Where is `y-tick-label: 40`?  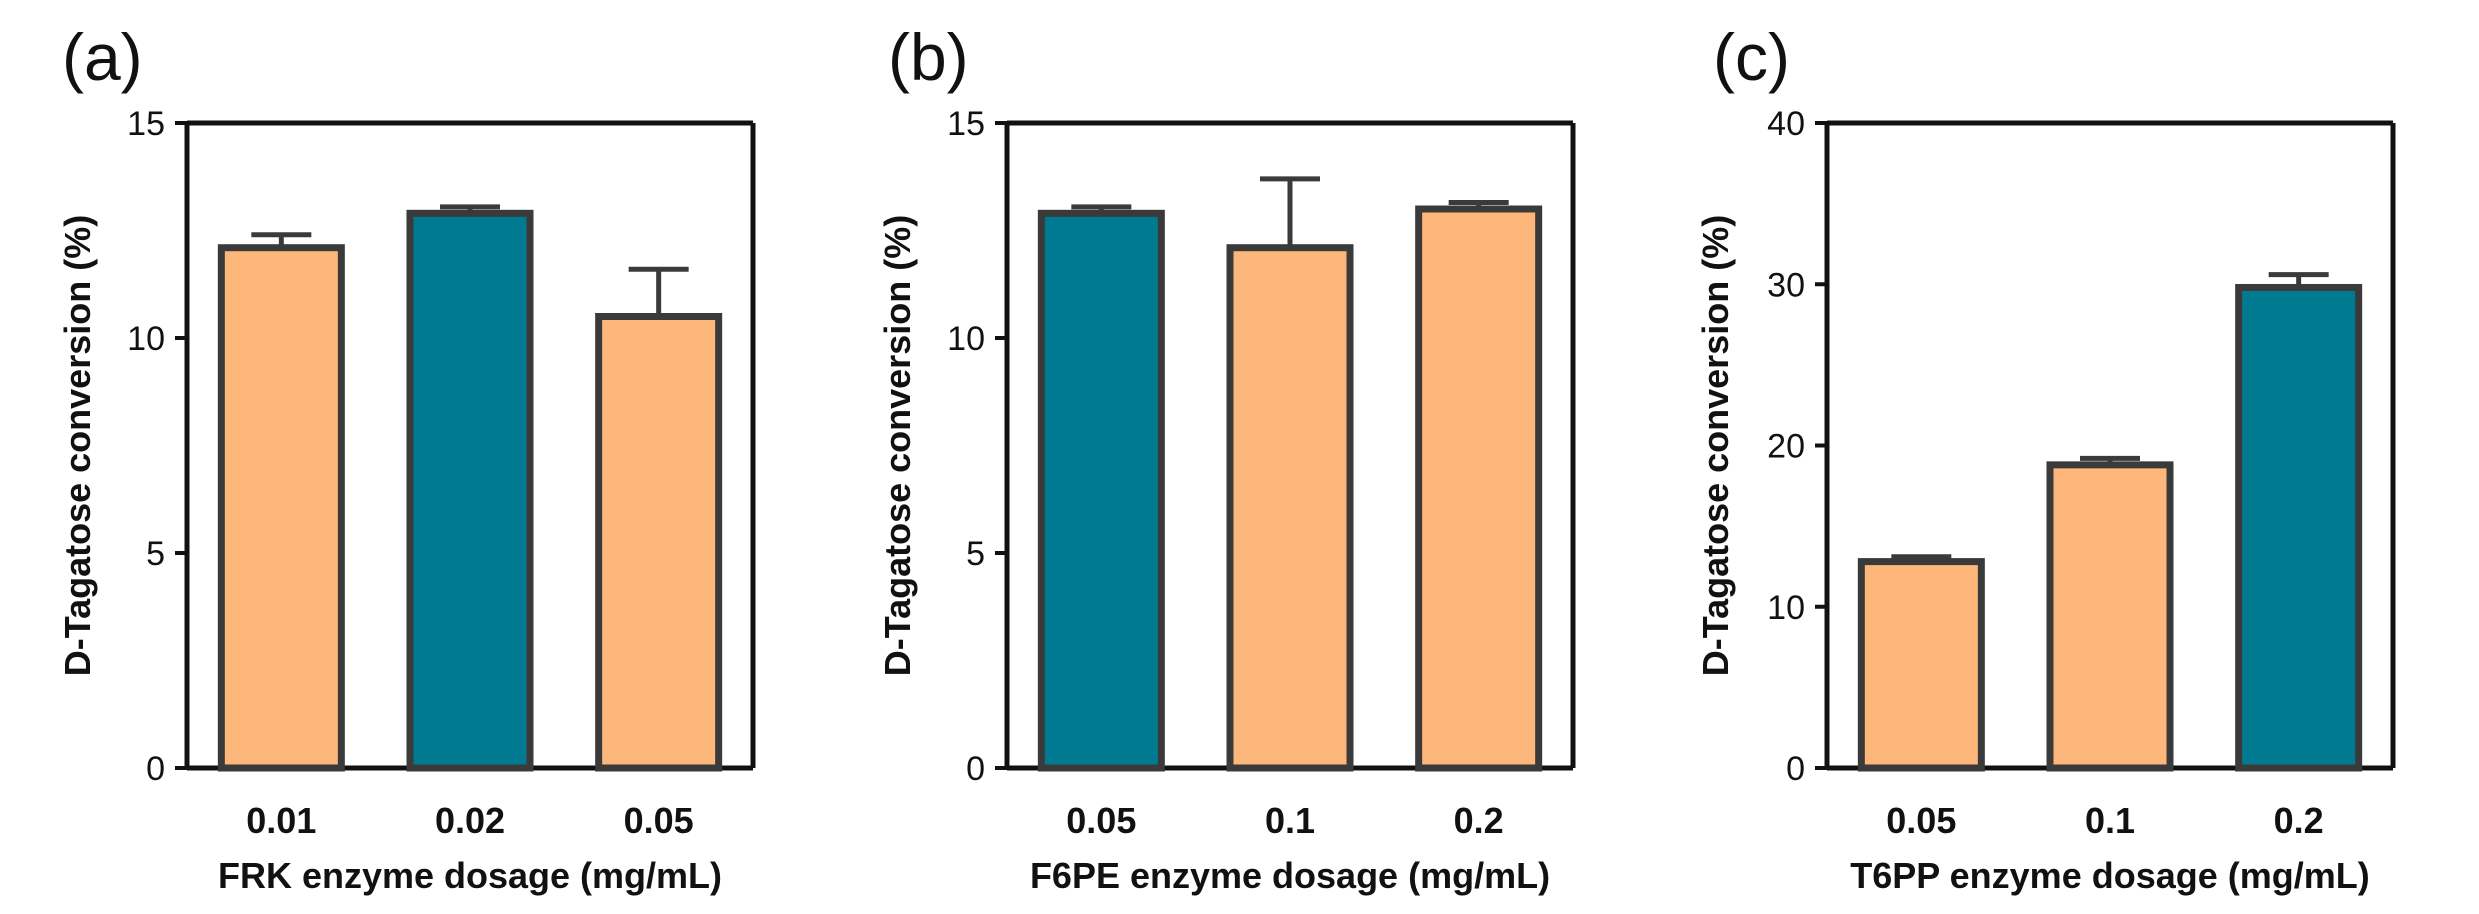
y-tick-label: 40 is located at coordinates (1786, 124).